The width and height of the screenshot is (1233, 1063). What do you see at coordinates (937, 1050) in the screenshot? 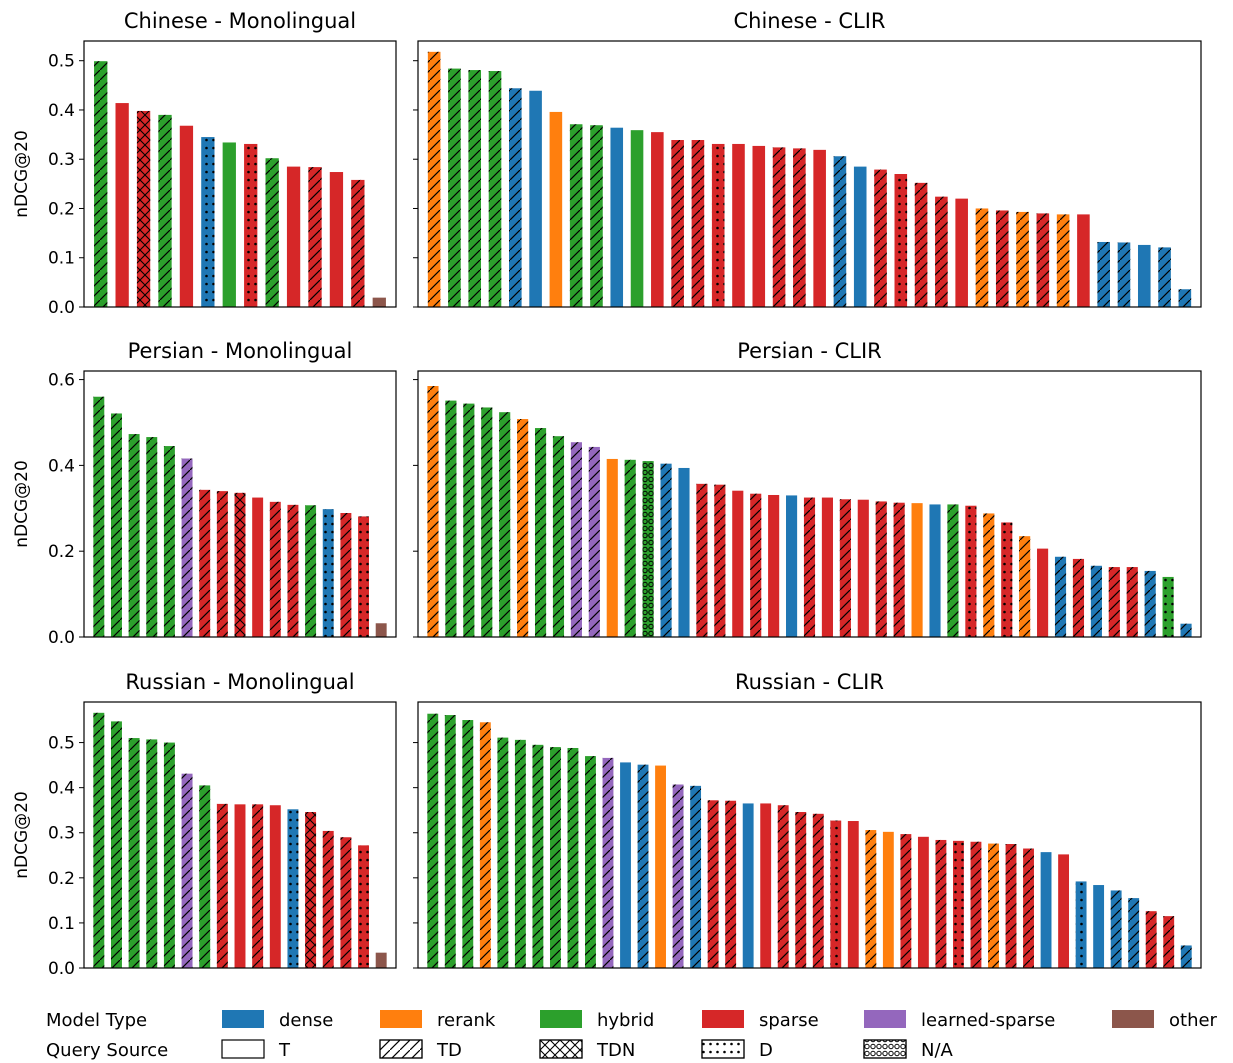
I see `legend-label: N/A` at bounding box center [937, 1050].